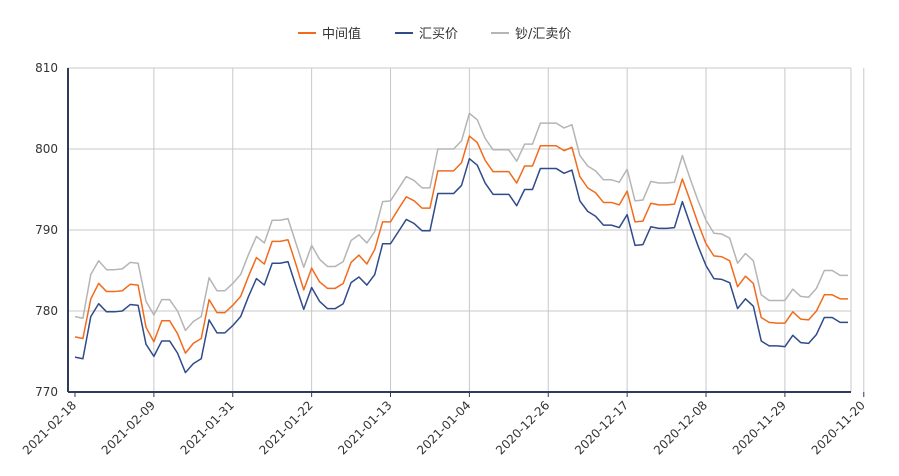  I want to click on legend-item-2: 钞/汇卖价, so click(531, 34).